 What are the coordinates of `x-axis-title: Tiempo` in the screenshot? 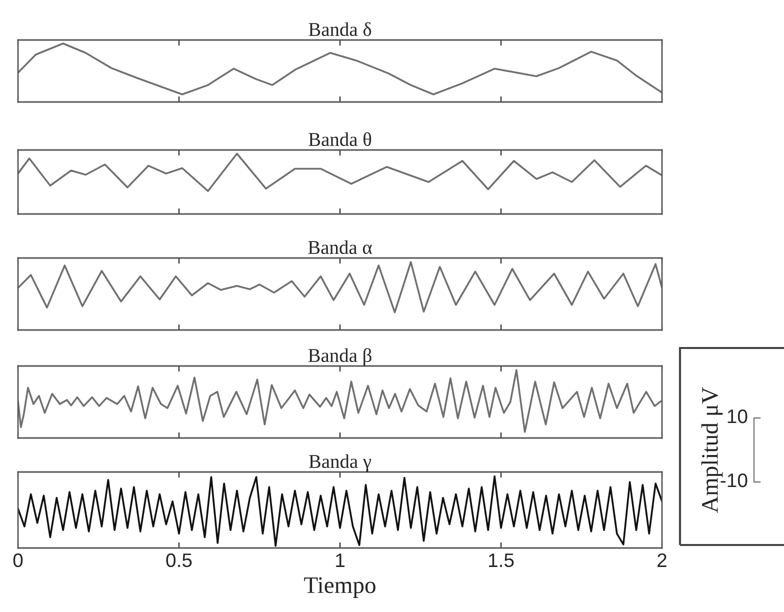 It's located at (340, 587).